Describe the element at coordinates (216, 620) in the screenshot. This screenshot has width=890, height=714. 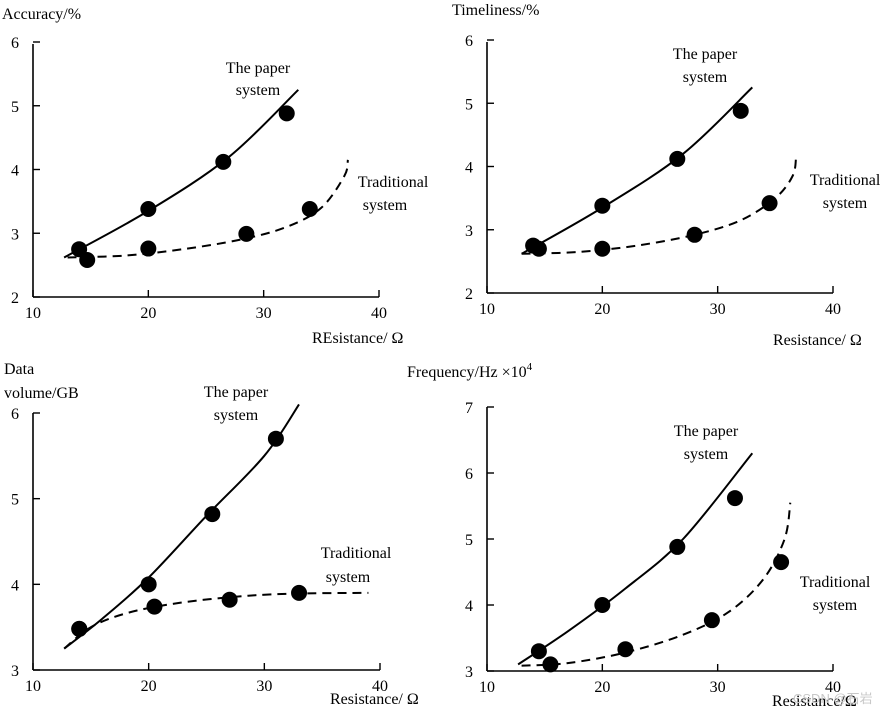
I see `data-volume-traditional-system-curve` at that location.